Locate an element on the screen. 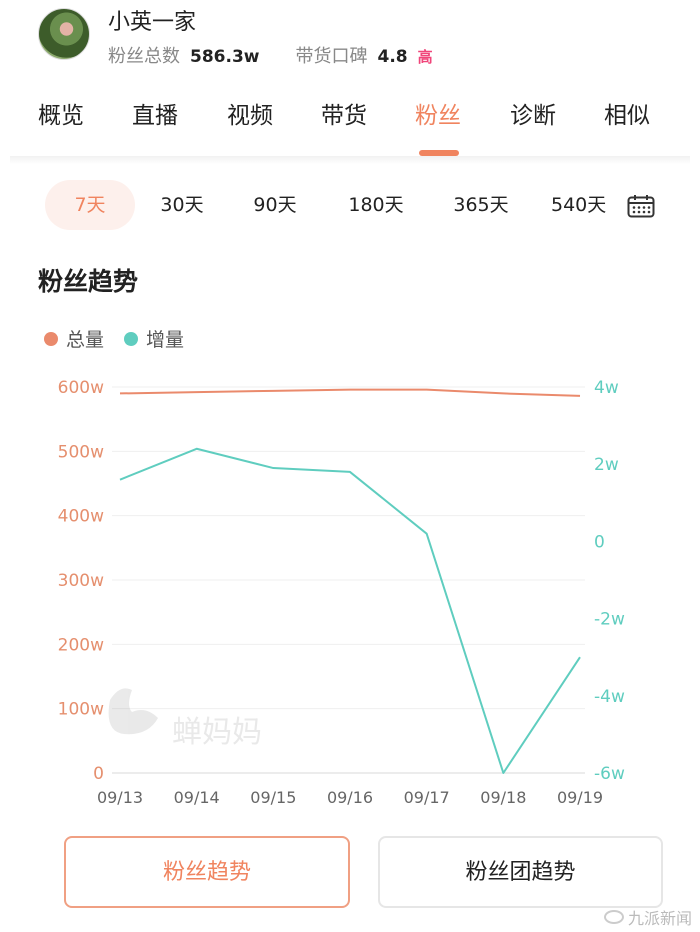 This screenshot has width=700, height=932. left-tick-label: 100w is located at coordinates (81, 710).